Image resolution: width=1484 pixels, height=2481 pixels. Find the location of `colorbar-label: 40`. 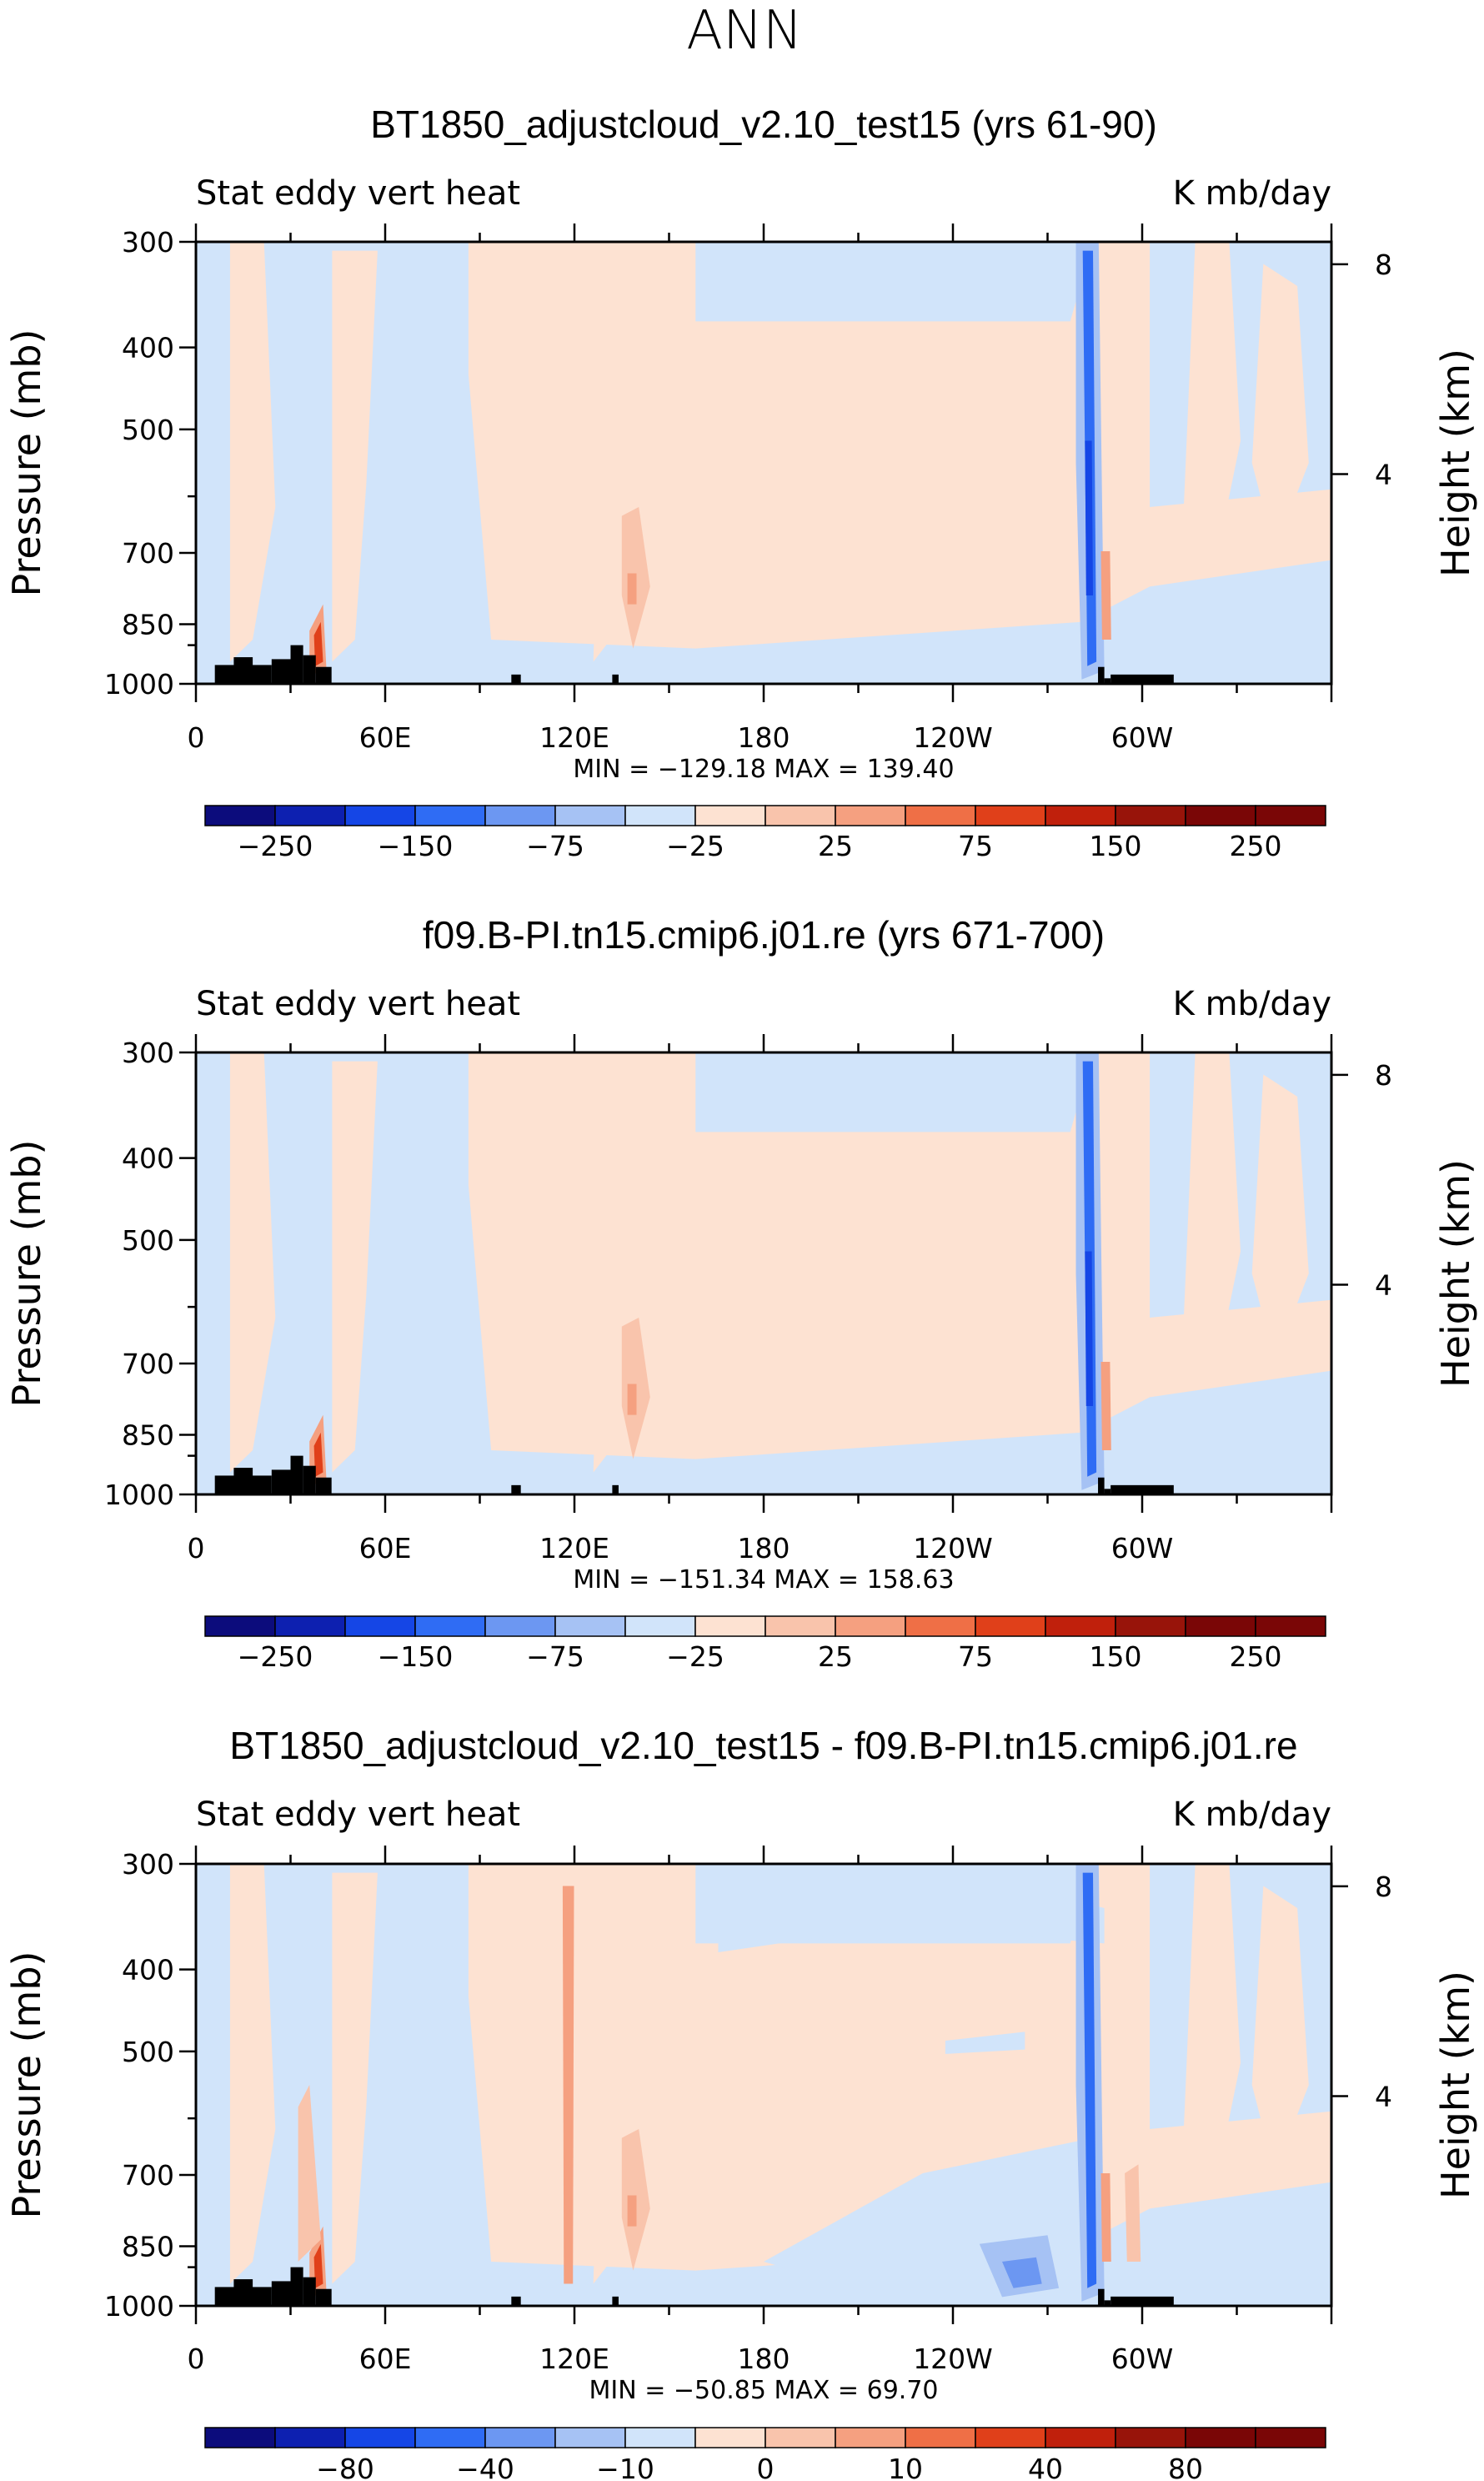

colorbar-label: 40 is located at coordinates (1045, 2467).